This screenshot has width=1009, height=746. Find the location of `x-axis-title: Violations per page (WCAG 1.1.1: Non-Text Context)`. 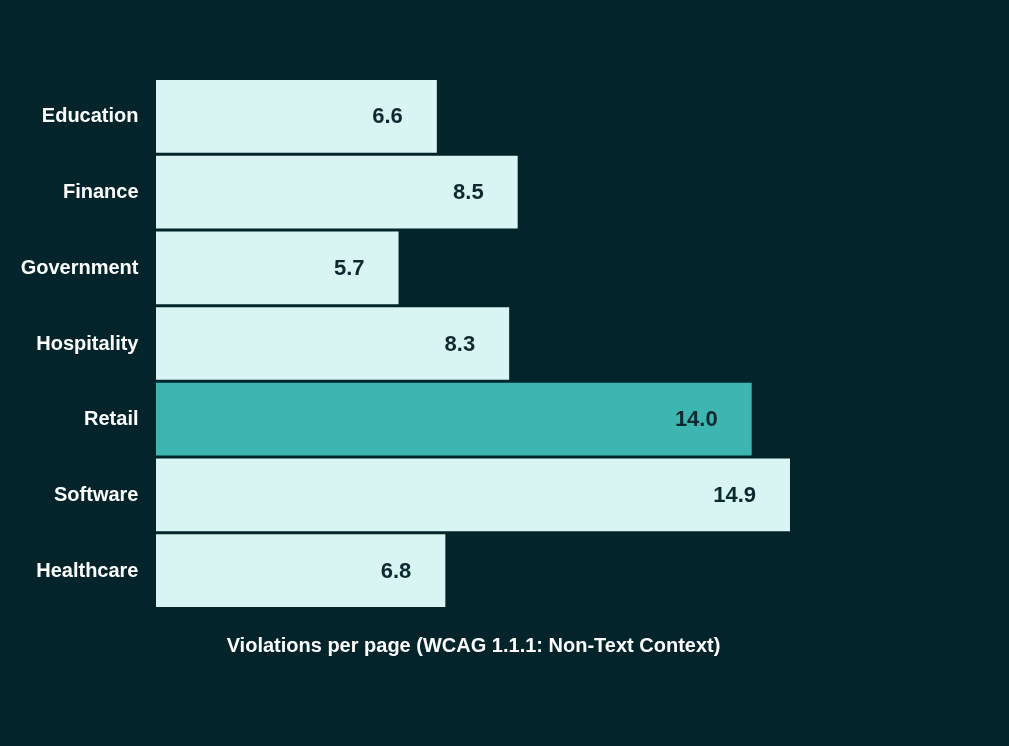

x-axis-title: Violations per page (WCAG 1.1.1: Non-Text Context) is located at coordinates (473, 644).